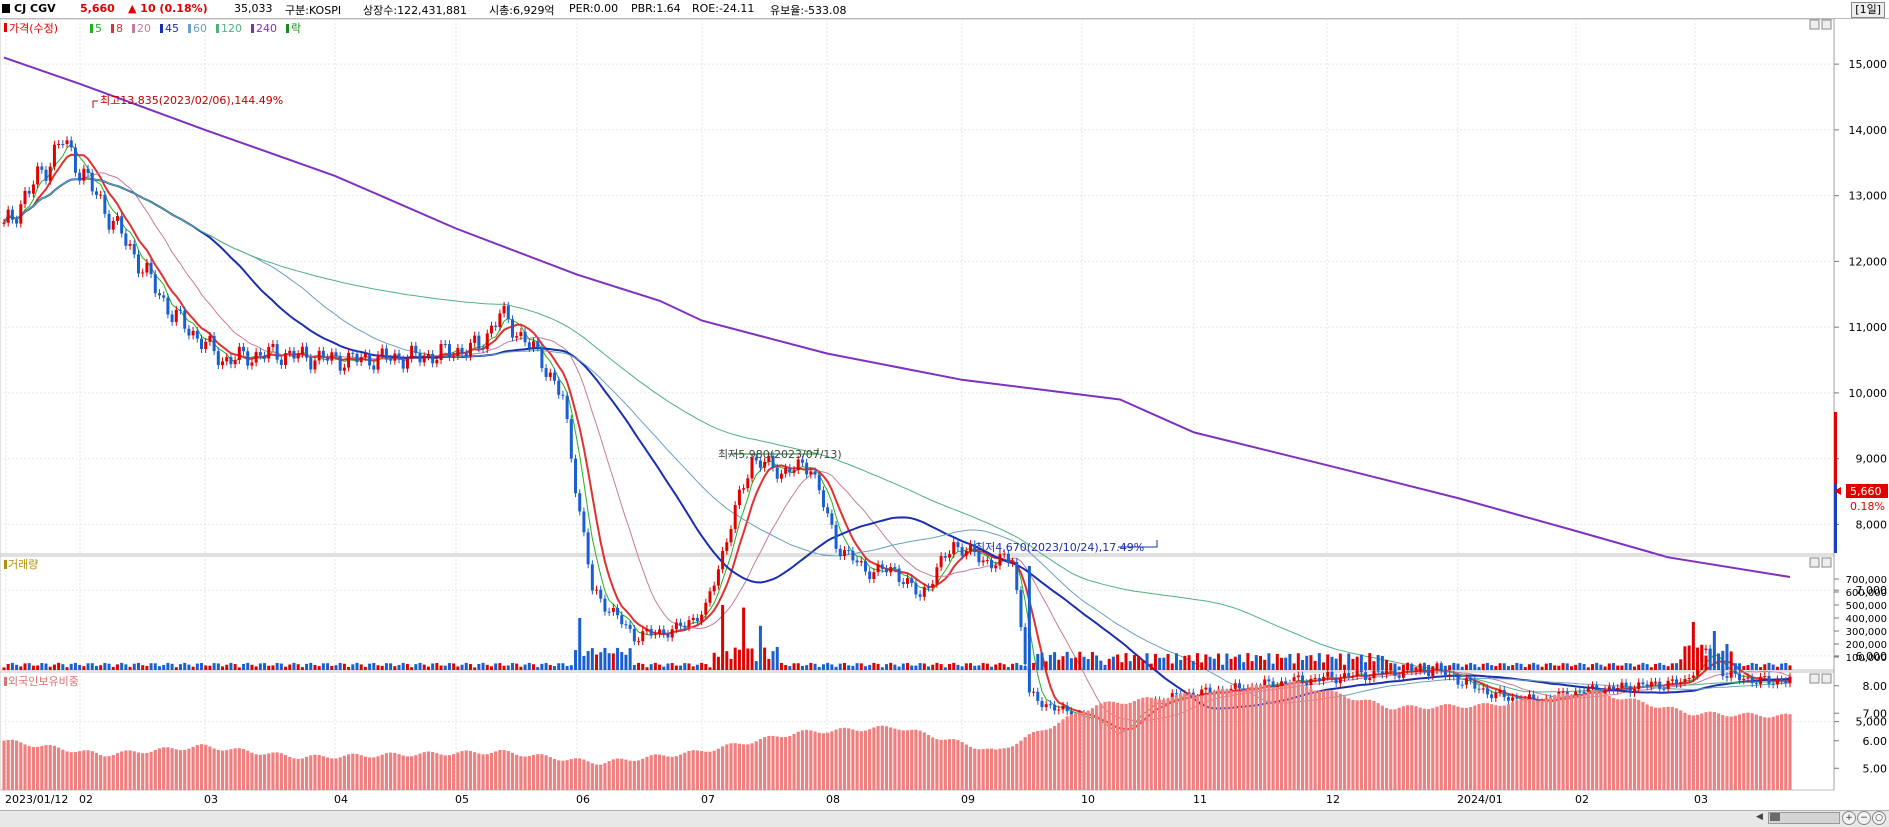  Describe the element at coordinates (1868, 10) in the screenshot. I see `period-button: [1일]` at that location.